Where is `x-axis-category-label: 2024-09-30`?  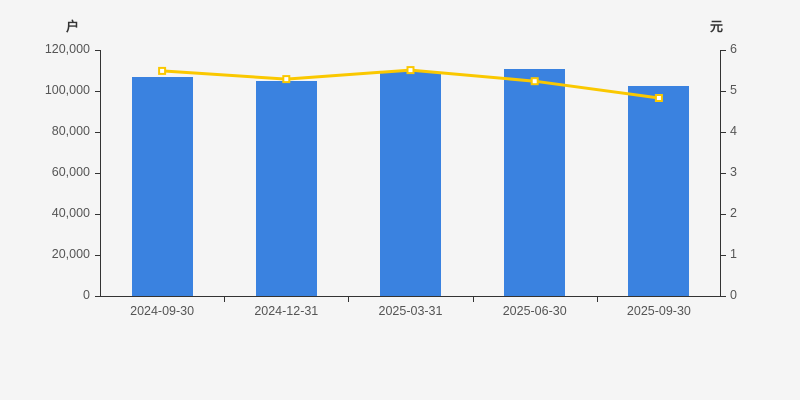
x-axis-category-label: 2024-09-30 is located at coordinates (162, 311).